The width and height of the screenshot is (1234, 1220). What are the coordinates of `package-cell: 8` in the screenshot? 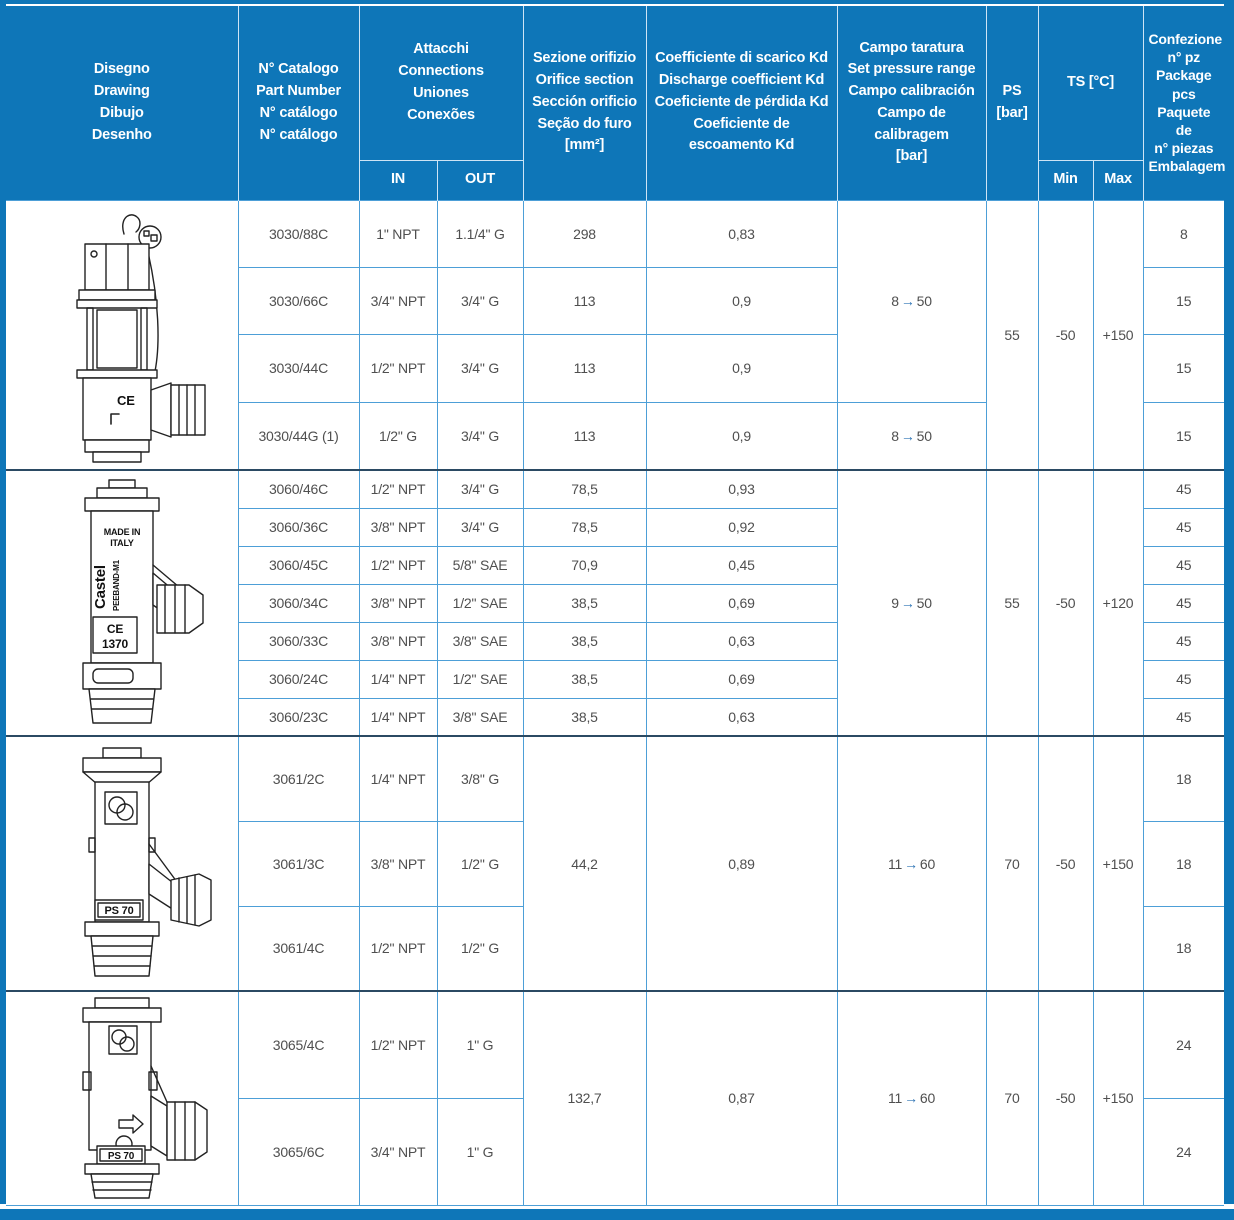 It's located at (1183, 233).